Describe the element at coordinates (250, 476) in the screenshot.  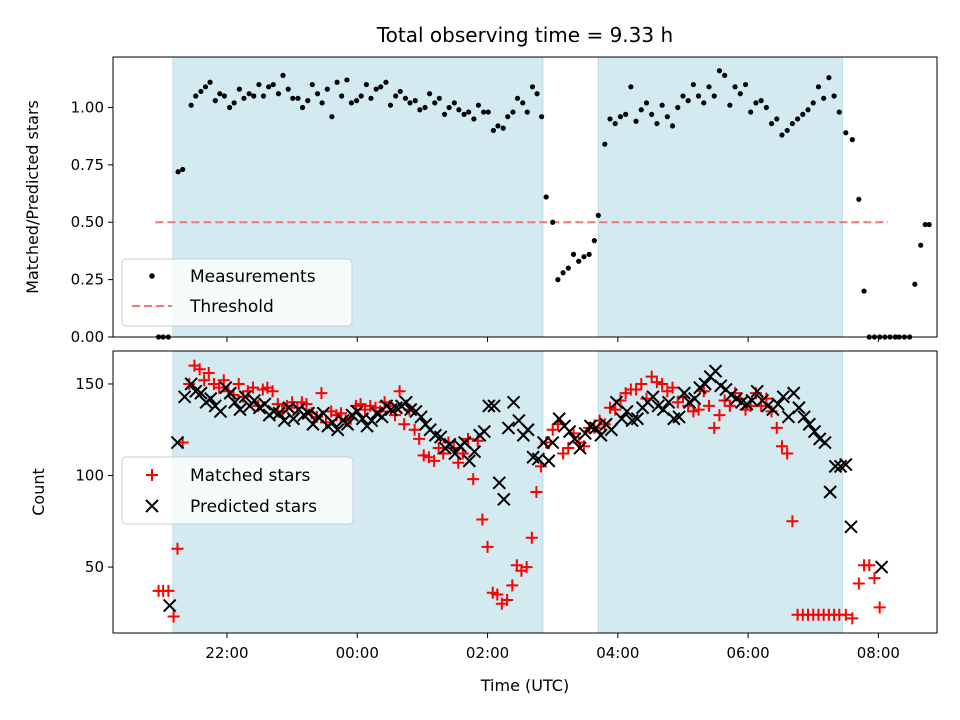
I see `legend-matched-label: Matched stars` at that location.